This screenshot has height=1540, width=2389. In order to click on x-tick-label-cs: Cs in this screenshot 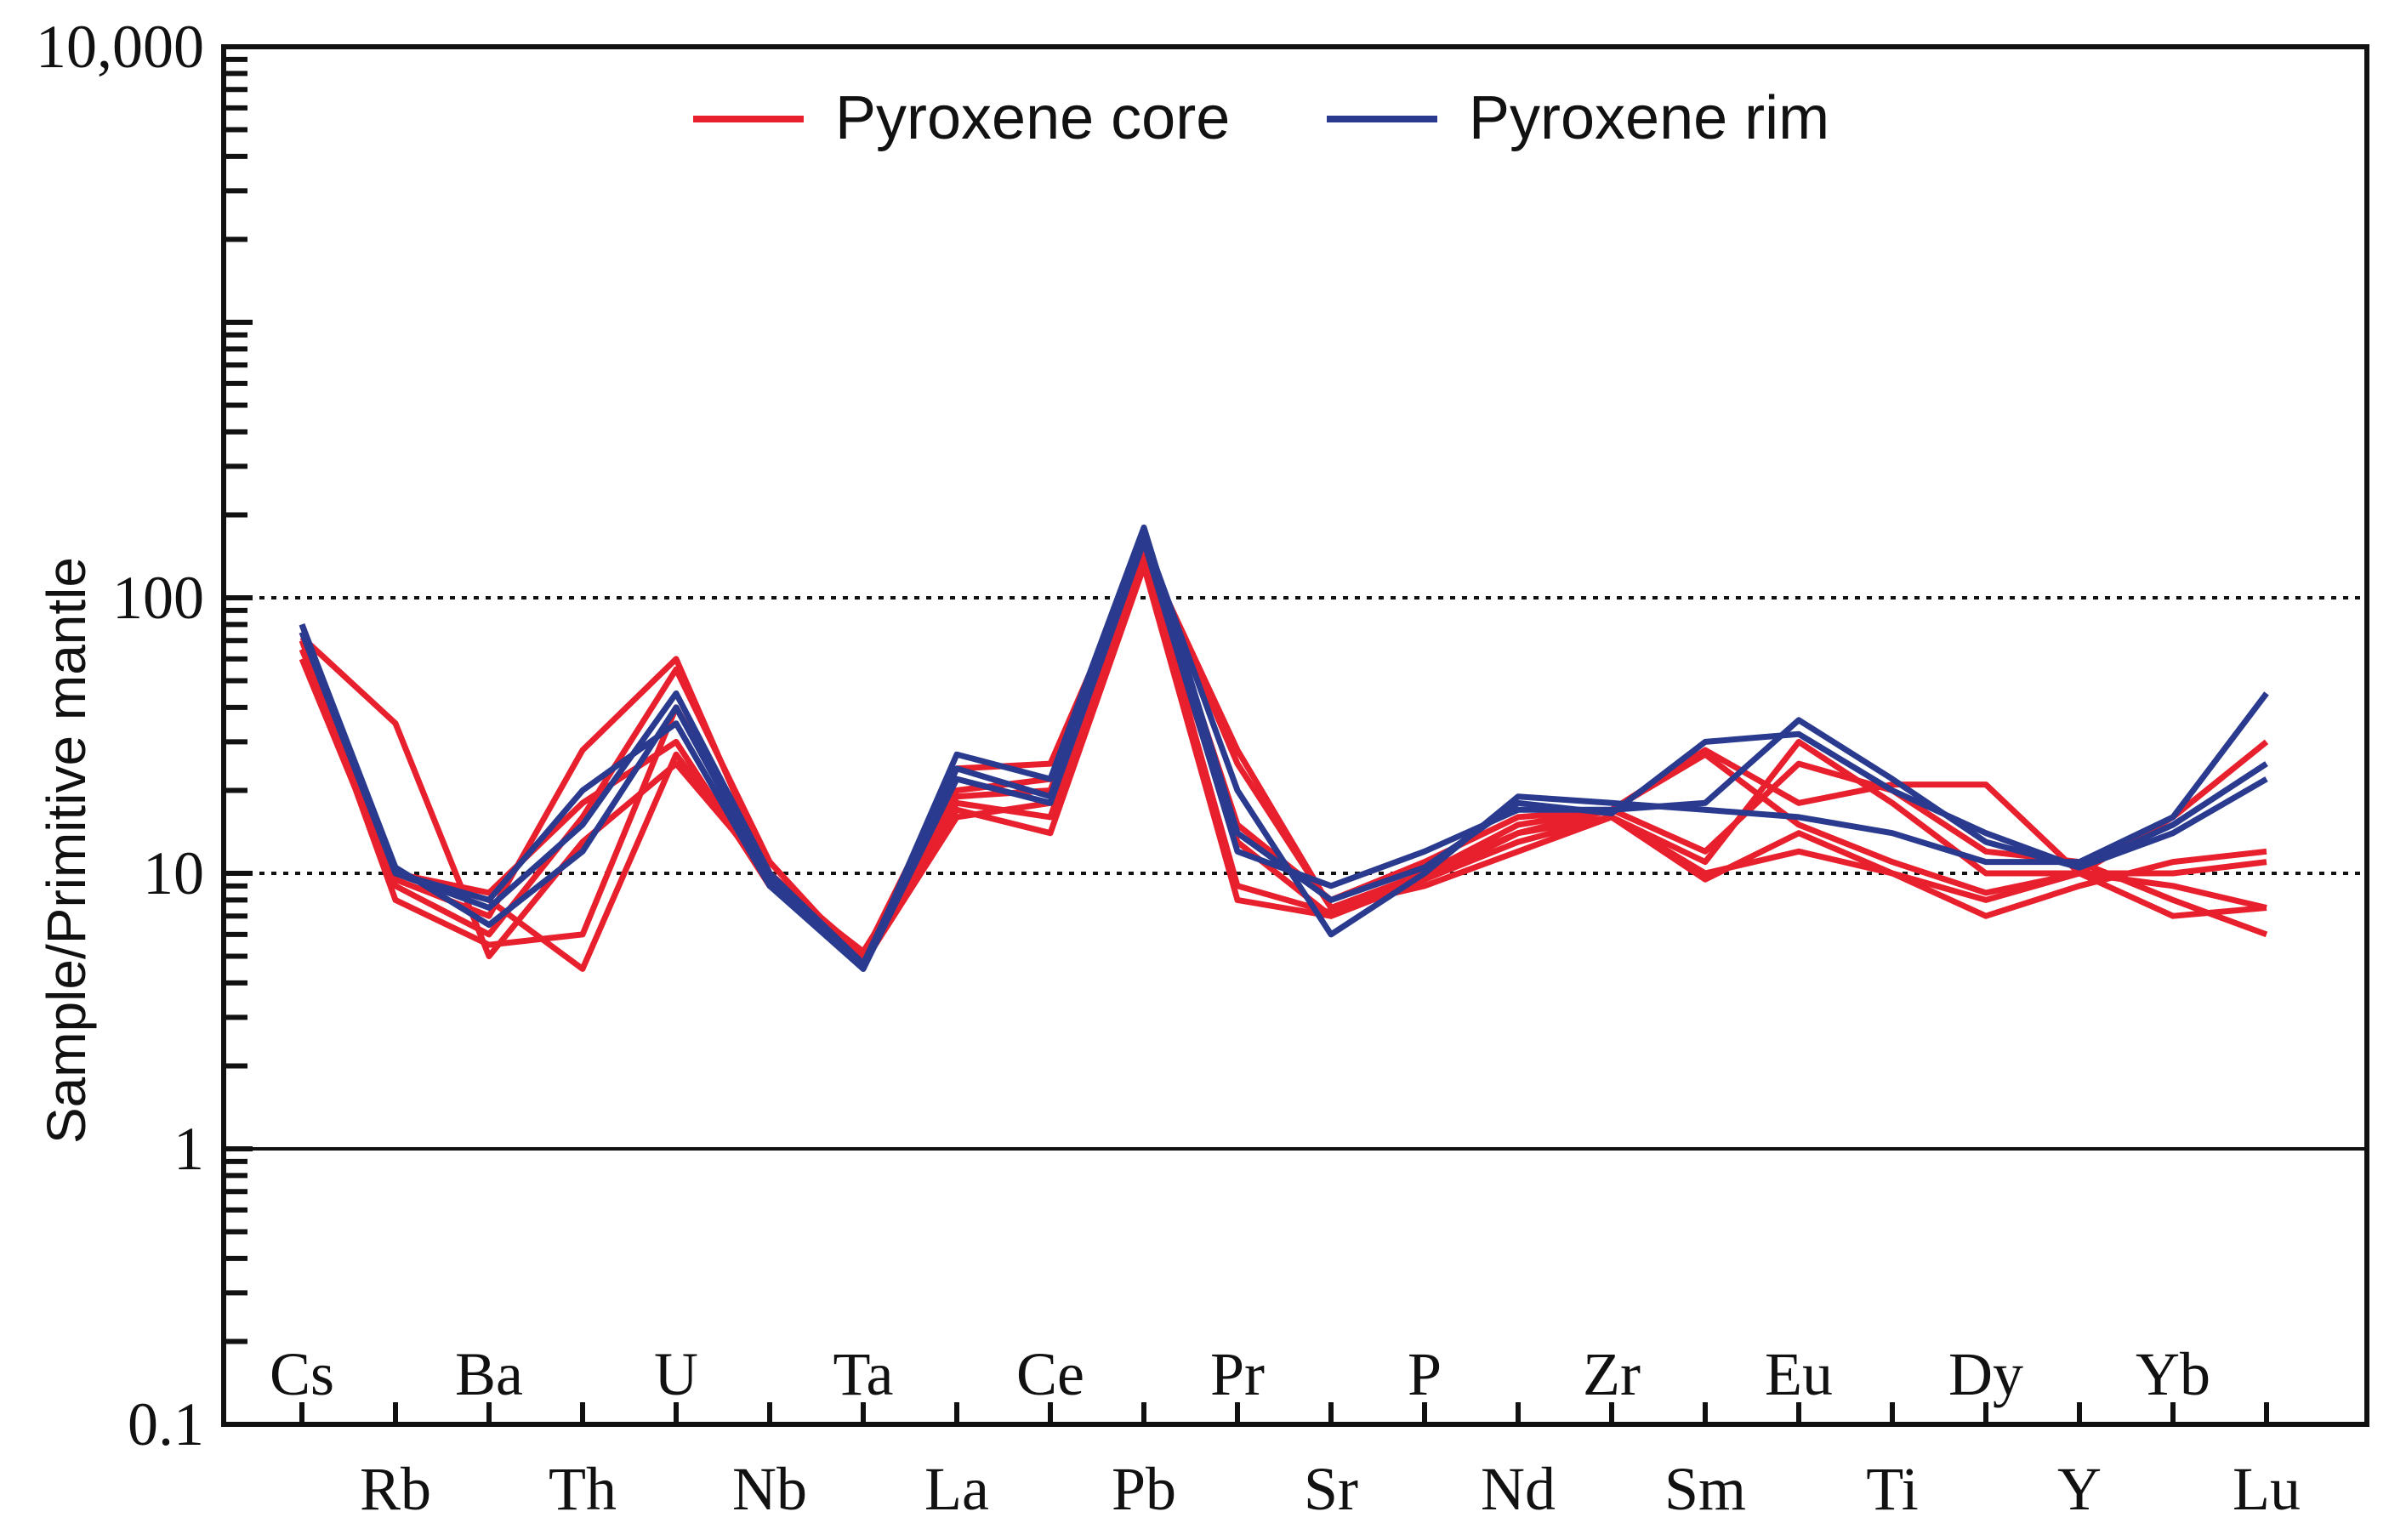, I will do `click(302, 1374)`.